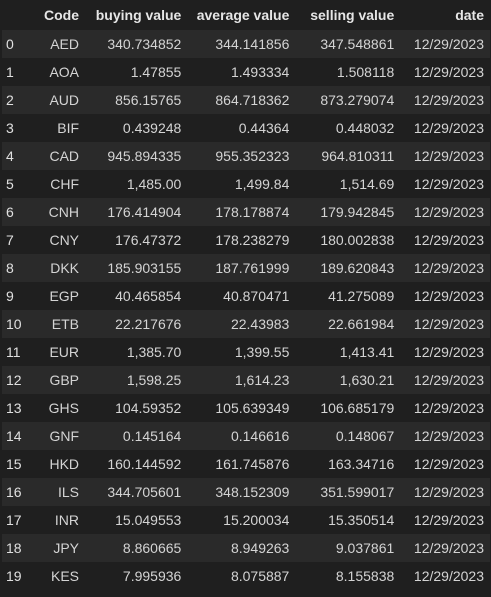  Describe the element at coordinates (252, 464) in the screenshot. I see `cell-average-value: 161.745876` at that location.